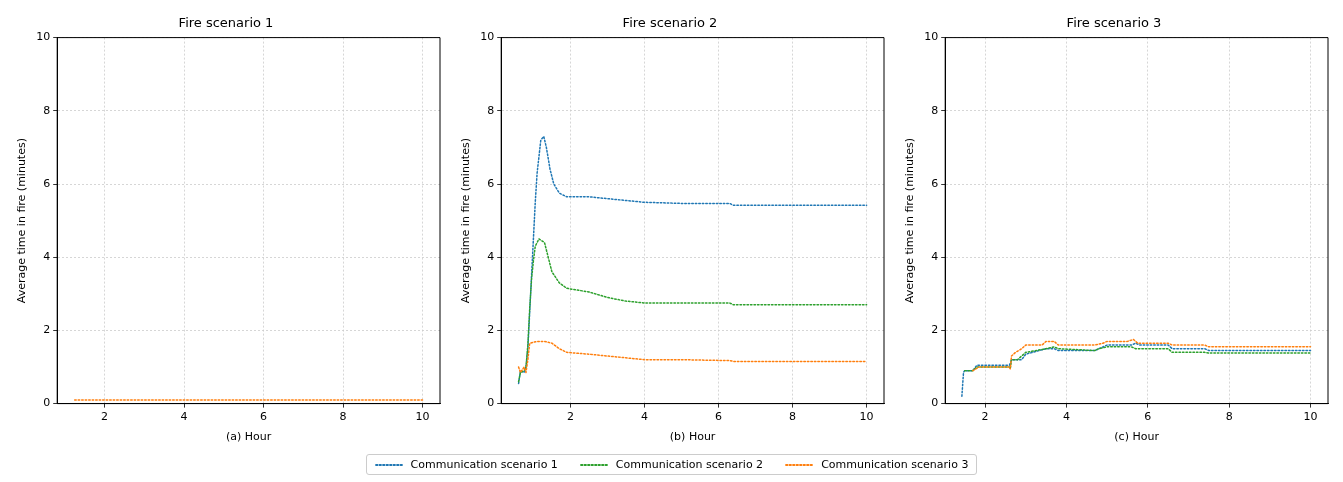 Image resolution: width=1343 pixels, height=482 pixels. I want to click on chart-title: Fire scenario 3, so click(1114, 23).